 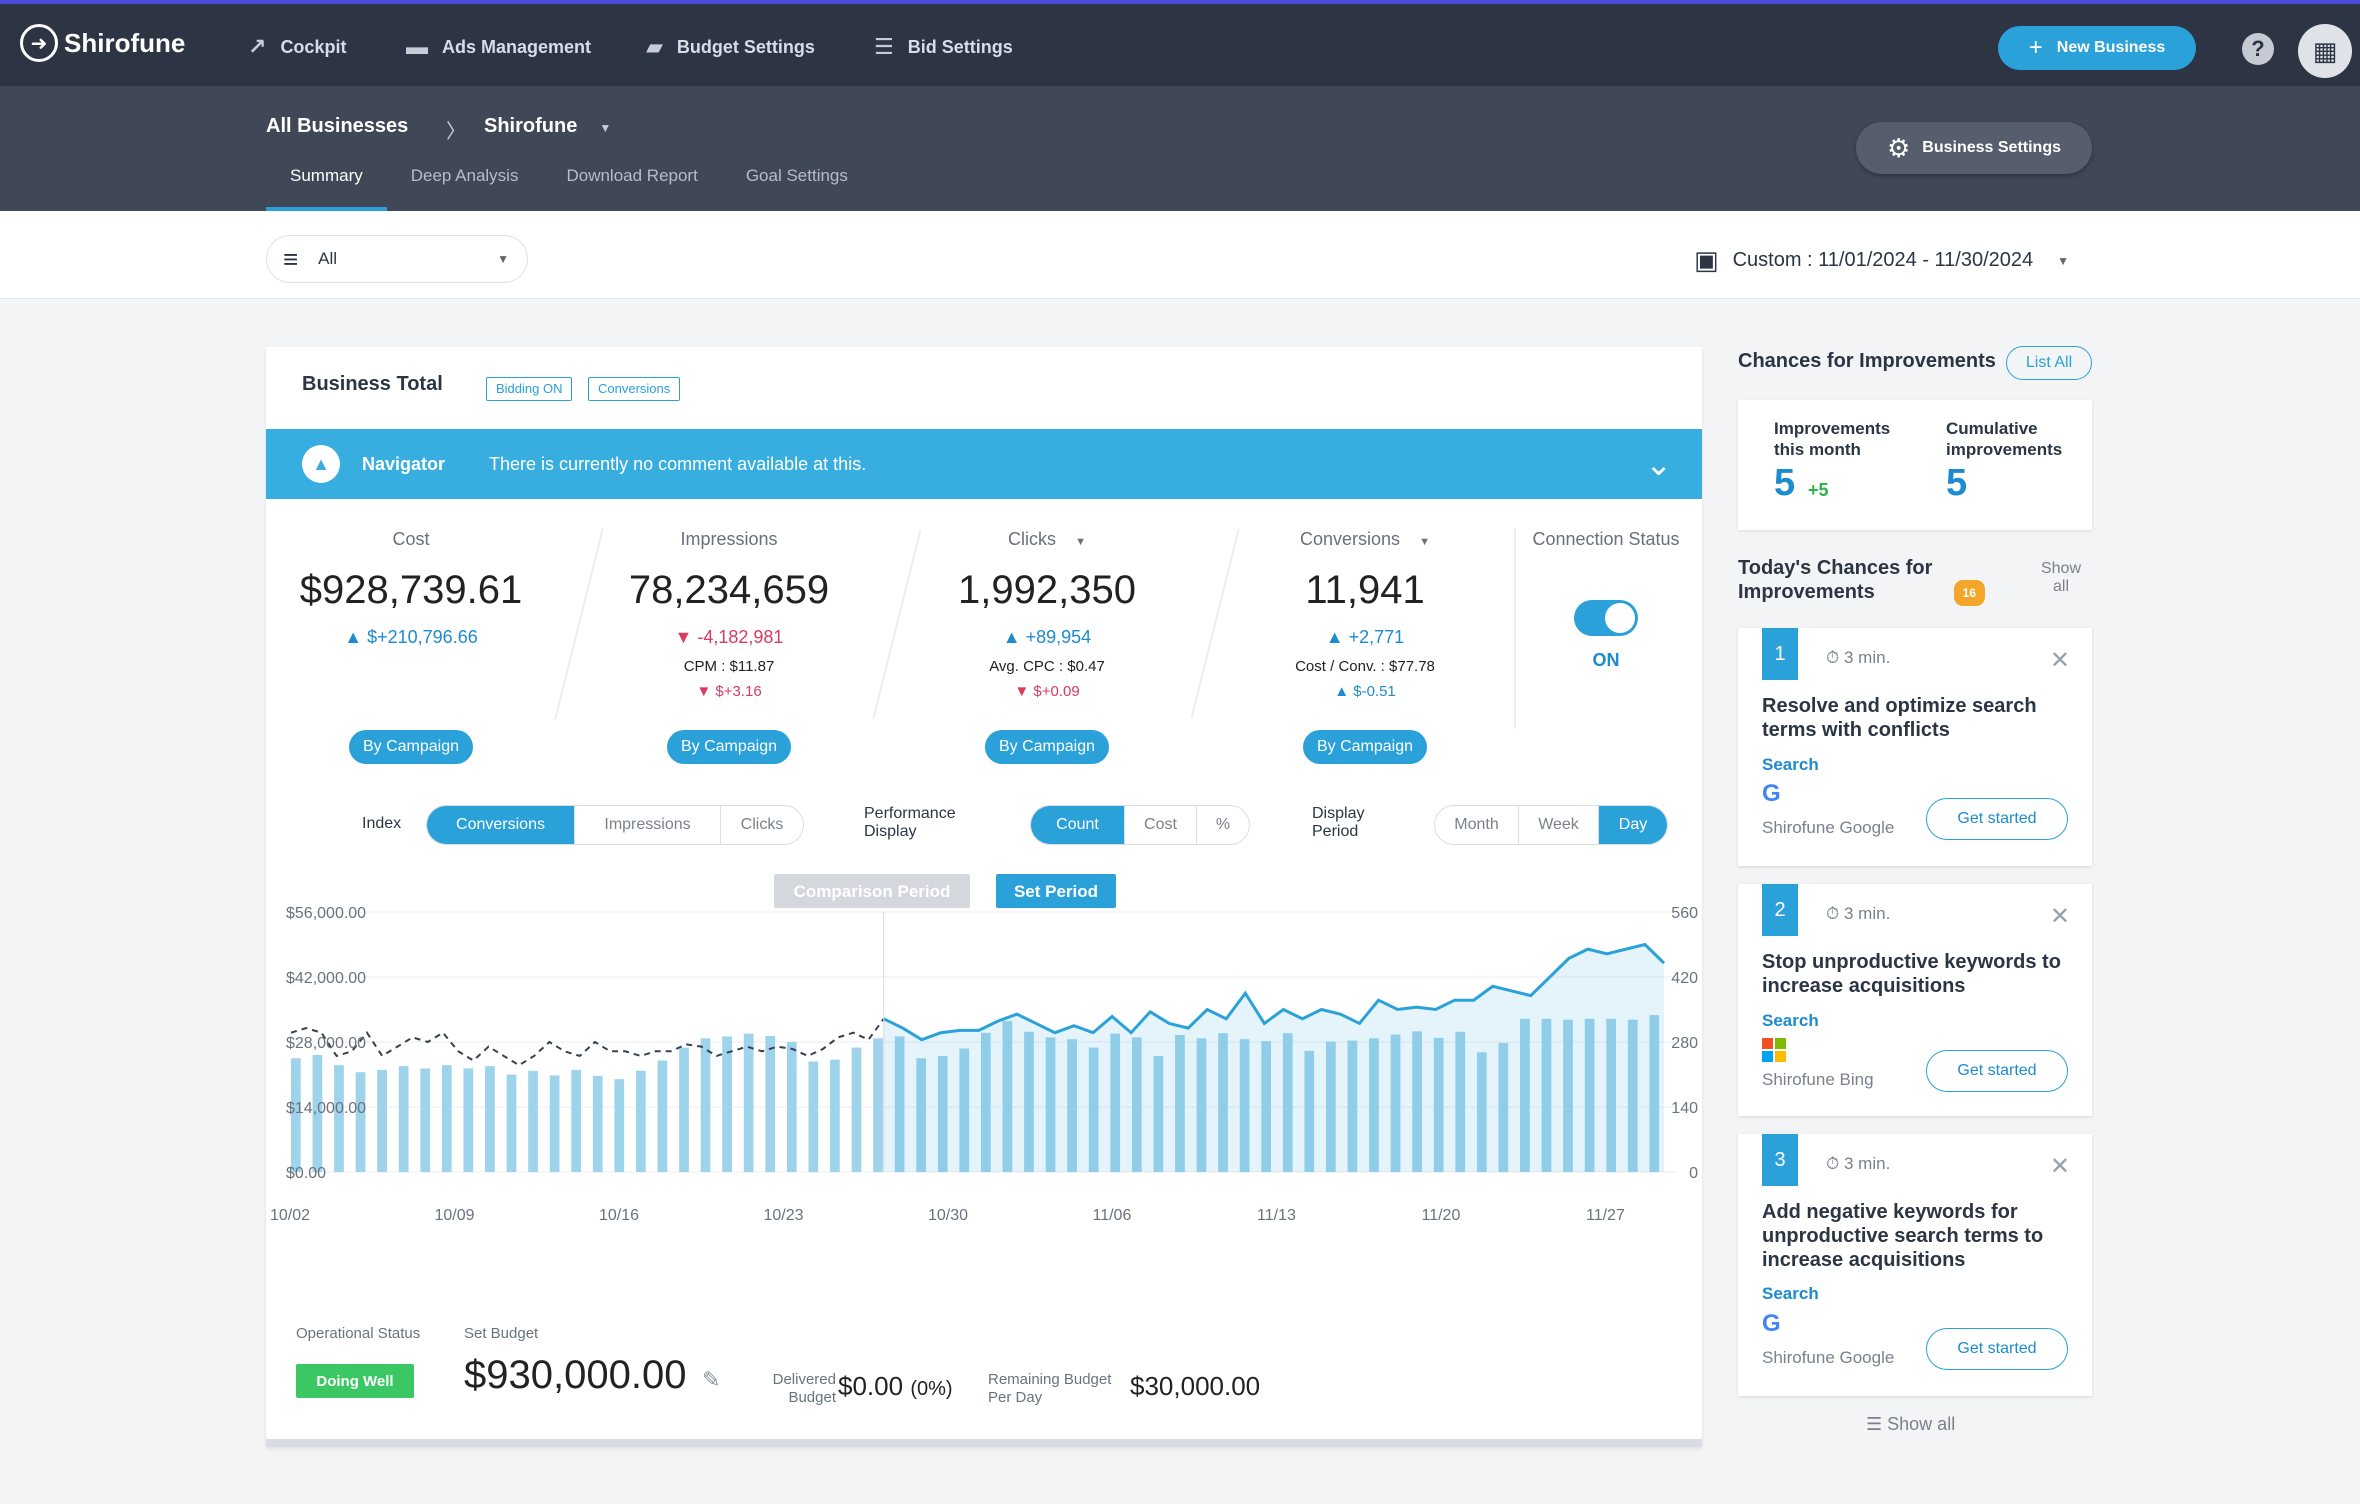 I want to click on kpi-delta: ▲ +2,771, so click(x=1365, y=637).